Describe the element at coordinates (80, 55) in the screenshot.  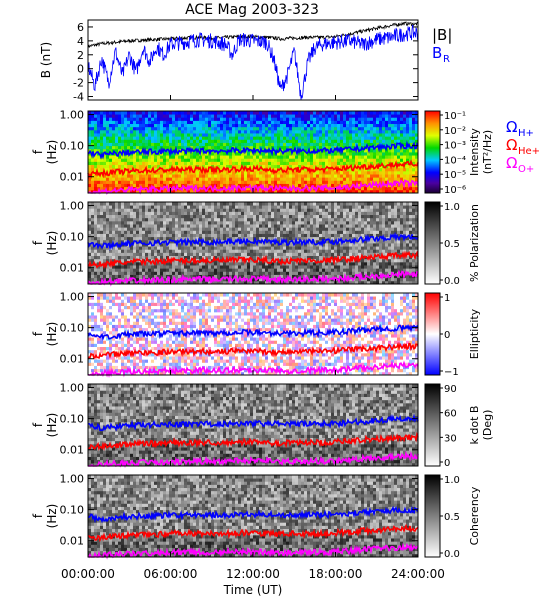
I see `field-y-tick-label: 2` at that location.